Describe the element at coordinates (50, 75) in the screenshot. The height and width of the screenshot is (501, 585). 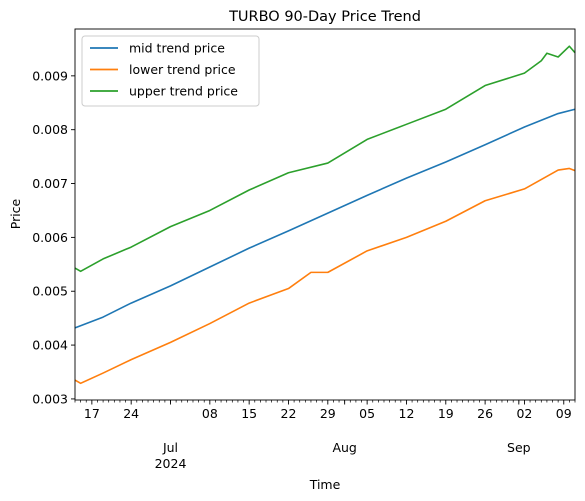
I see `y-tick-label-6: 0.009` at that location.